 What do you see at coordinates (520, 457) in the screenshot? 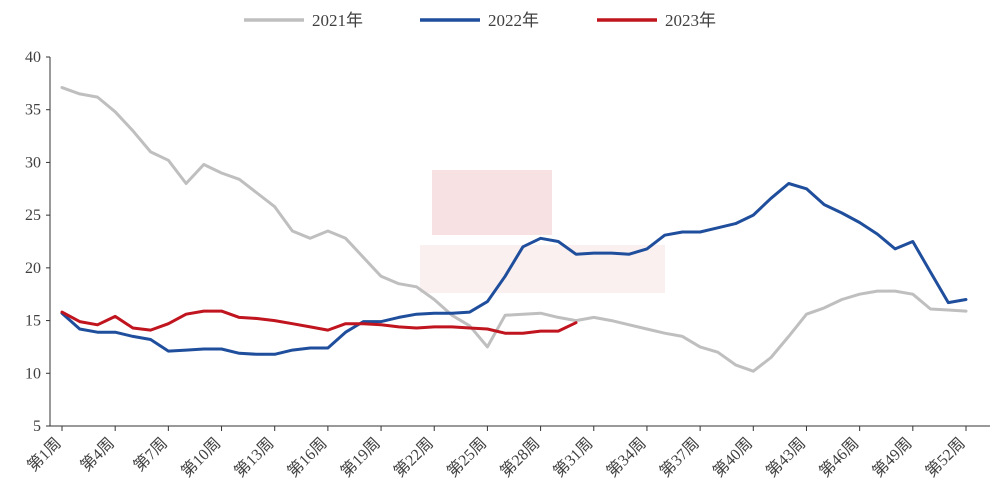
I see `x-tick-label: 第28周` at bounding box center [520, 457].